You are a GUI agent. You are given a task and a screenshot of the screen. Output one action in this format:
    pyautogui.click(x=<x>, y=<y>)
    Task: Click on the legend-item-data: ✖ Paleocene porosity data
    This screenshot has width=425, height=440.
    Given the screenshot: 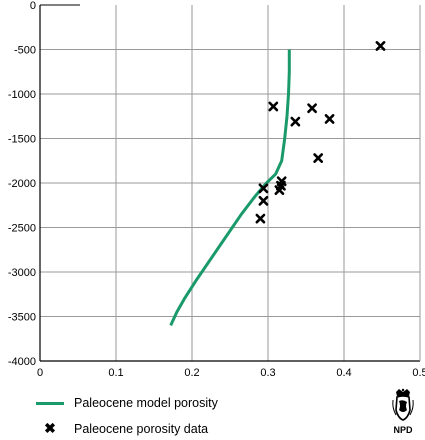 What is the action you would take?
    pyautogui.click(x=122, y=428)
    